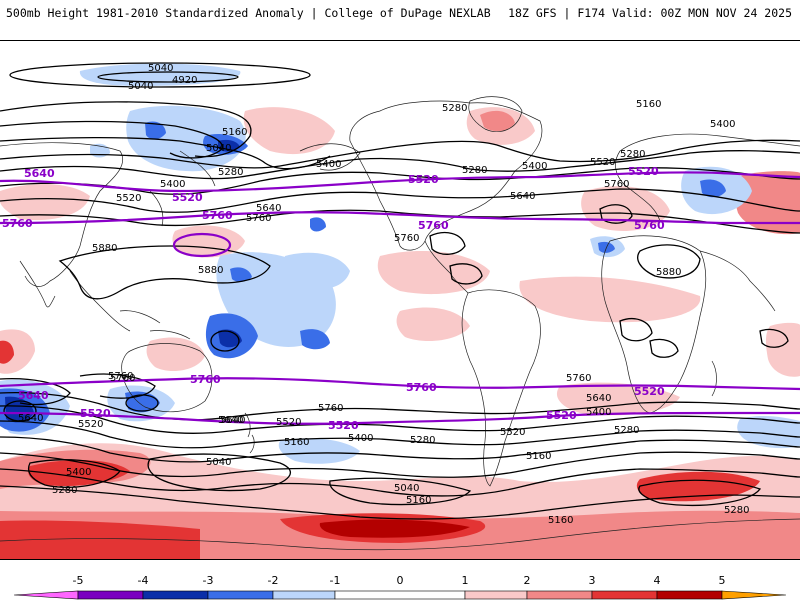 The height and width of the screenshot is (600, 800). I want to click on height-contour-5760-north, so click(400, 218).